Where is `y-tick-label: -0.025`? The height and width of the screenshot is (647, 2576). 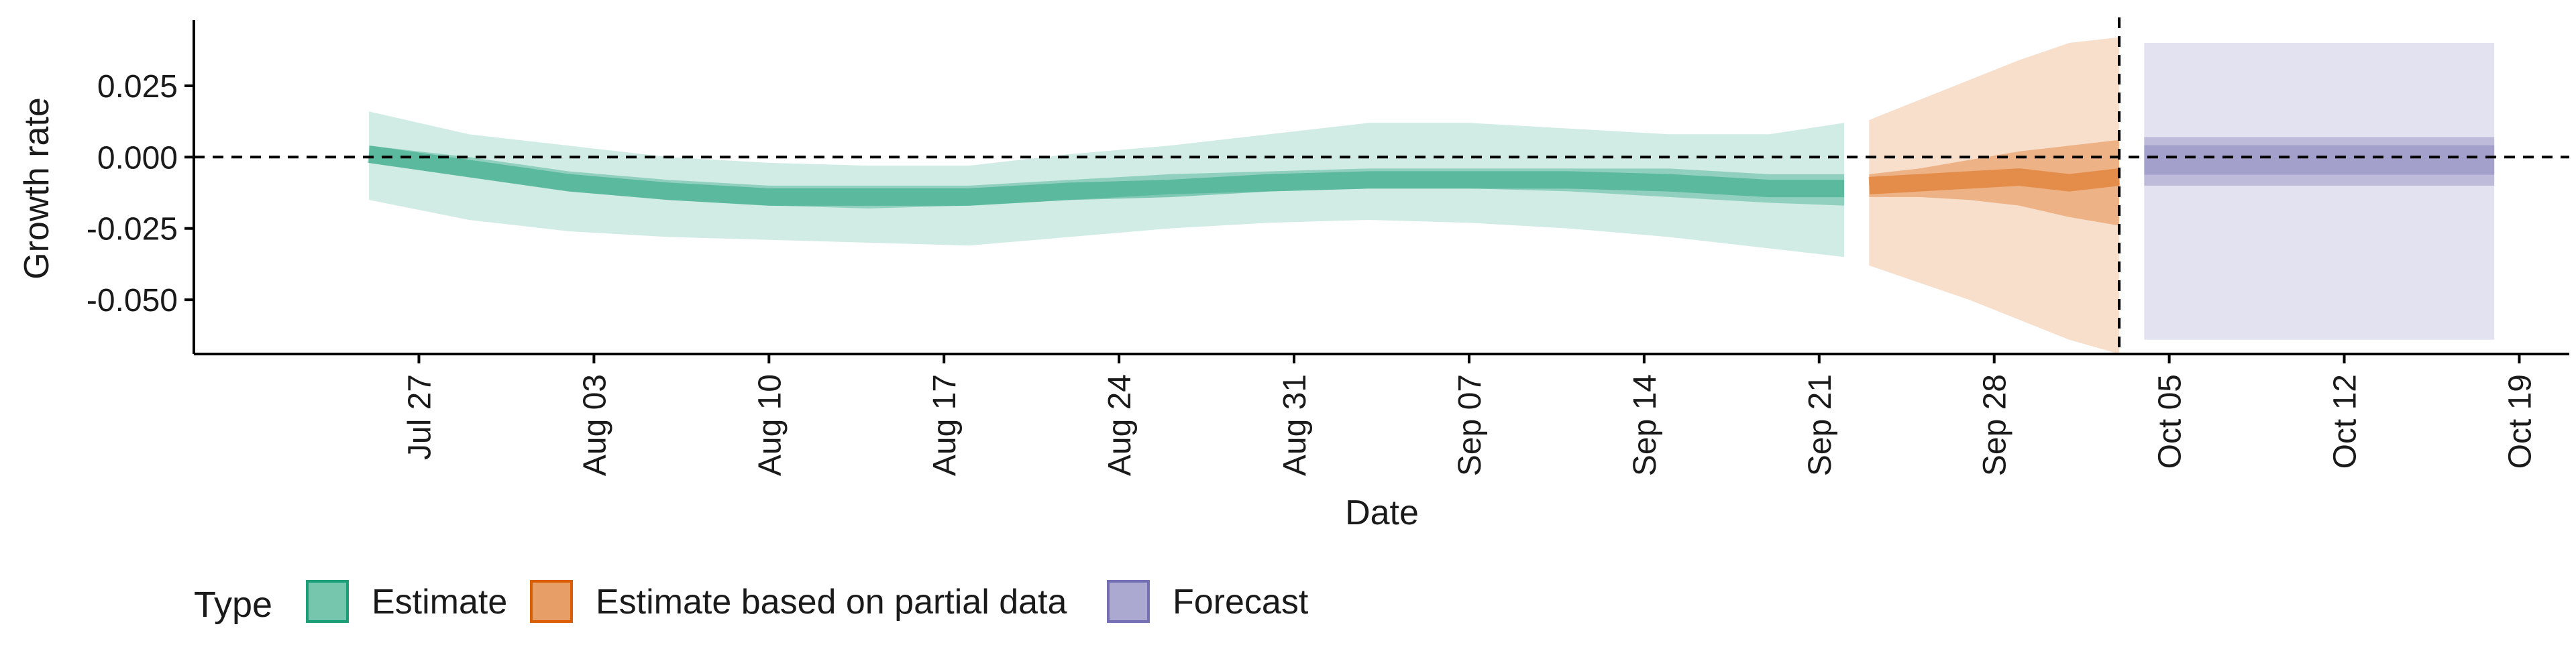
y-tick-label: -0.025 is located at coordinates (132, 229).